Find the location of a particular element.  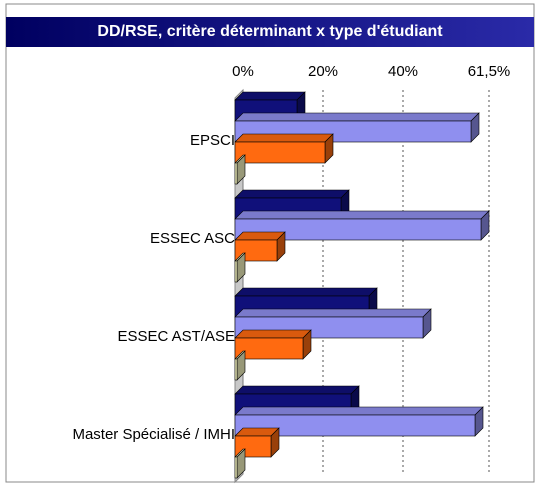

x-tick-label: 61,5% is located at coordinates (489, 71).